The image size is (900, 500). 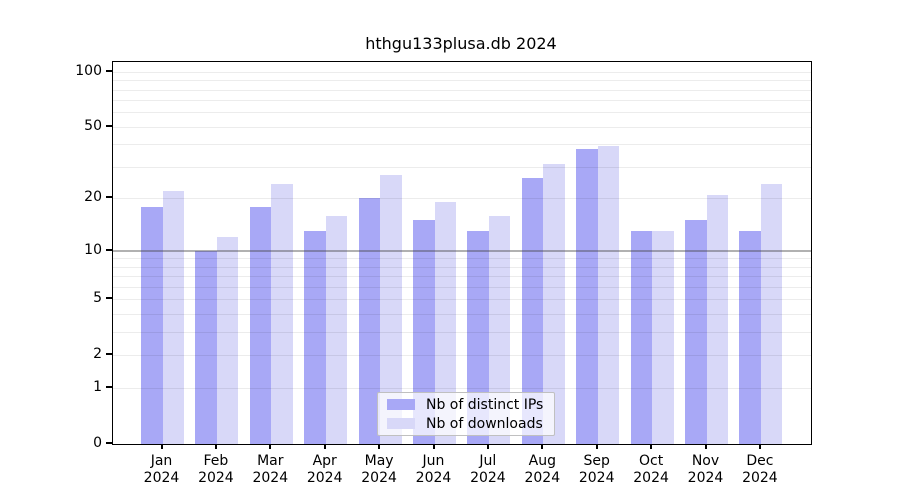 What do you see at coordinates (445, 323) in the screenshot?
I see `bar-jun-downloads` at bounding box center [445, 323].